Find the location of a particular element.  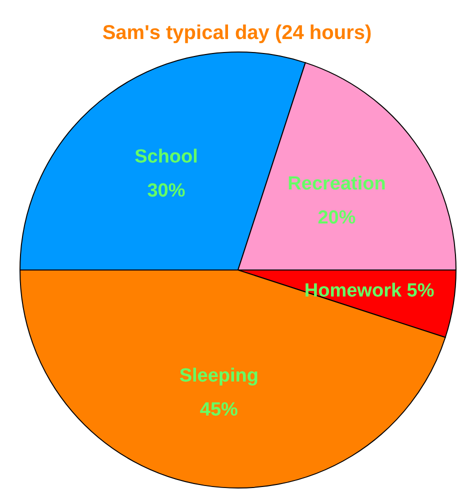

data-label: 45% is located at coordinates (219, 410).